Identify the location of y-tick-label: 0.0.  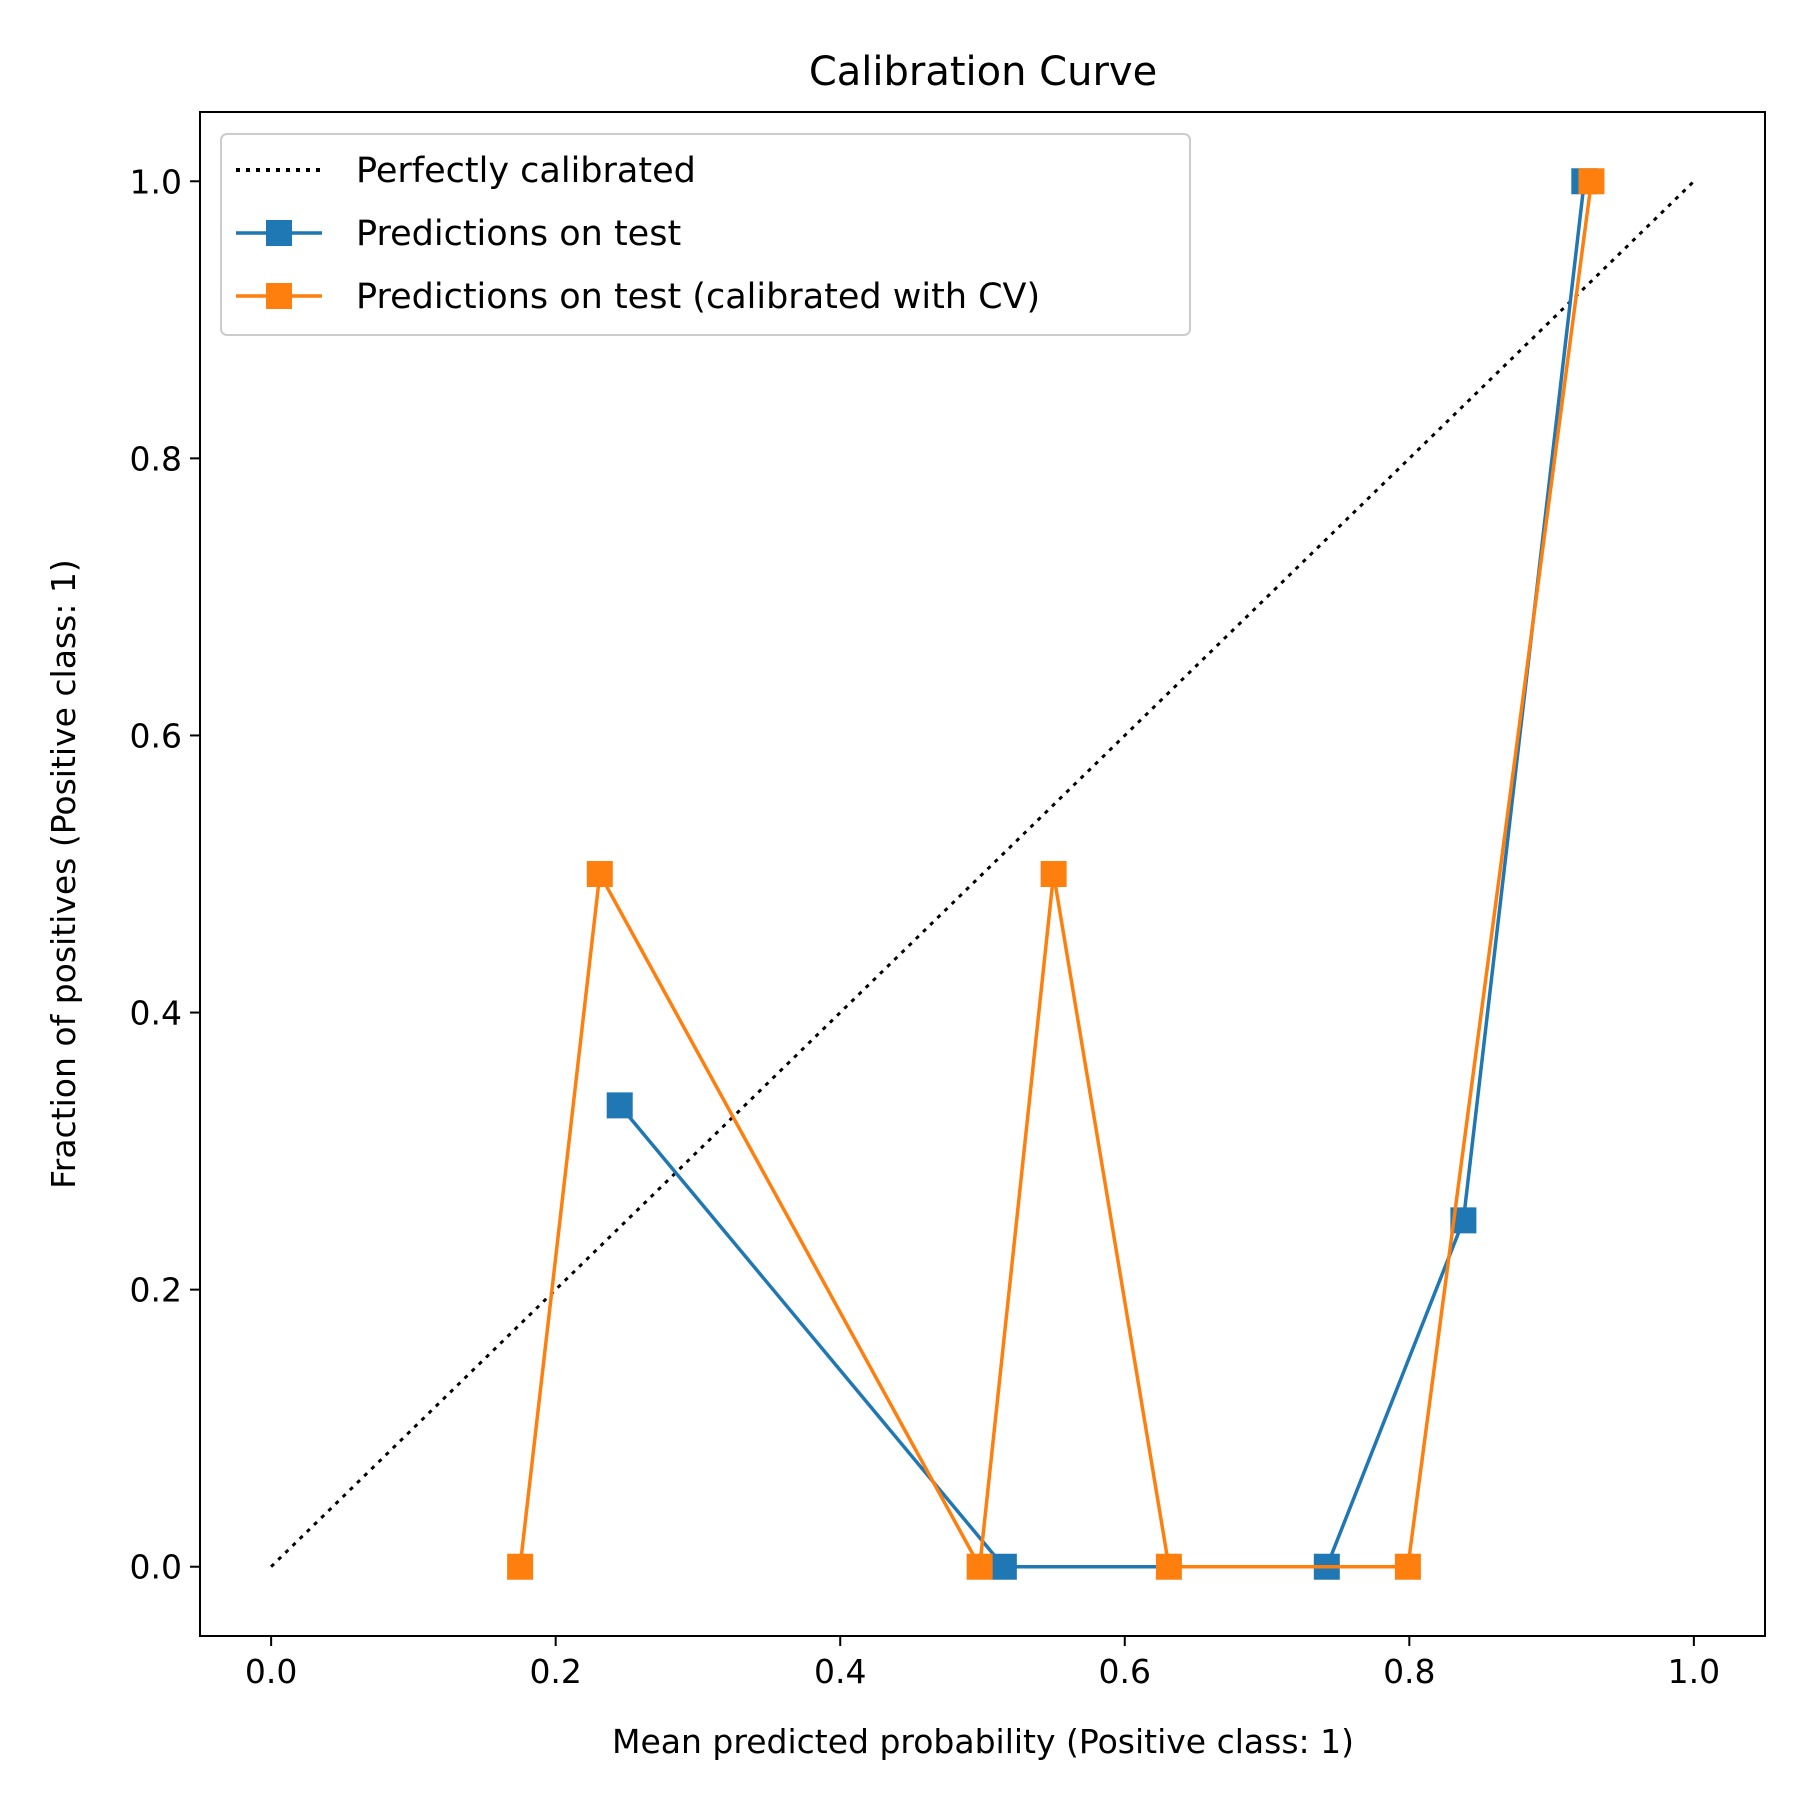
(156, 1567).